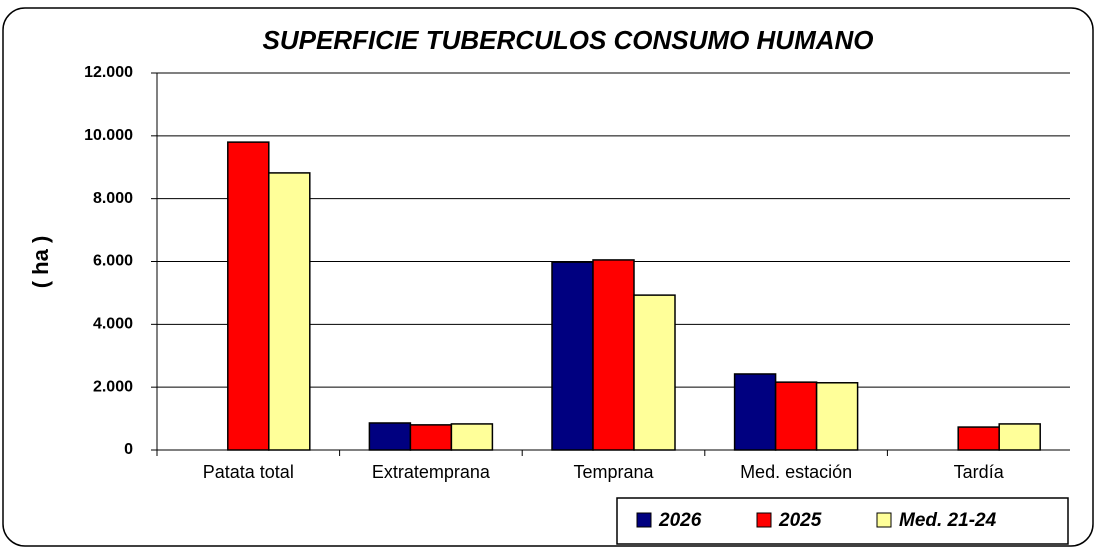 This screenshot has width=1099, height=550. What do you see at coordinates (567, 40) in the screenshot?
I see `chart-title: SUPERFICIE TUBERCULOS CONSUMO HUMANO` at bounding box center [567, 40].